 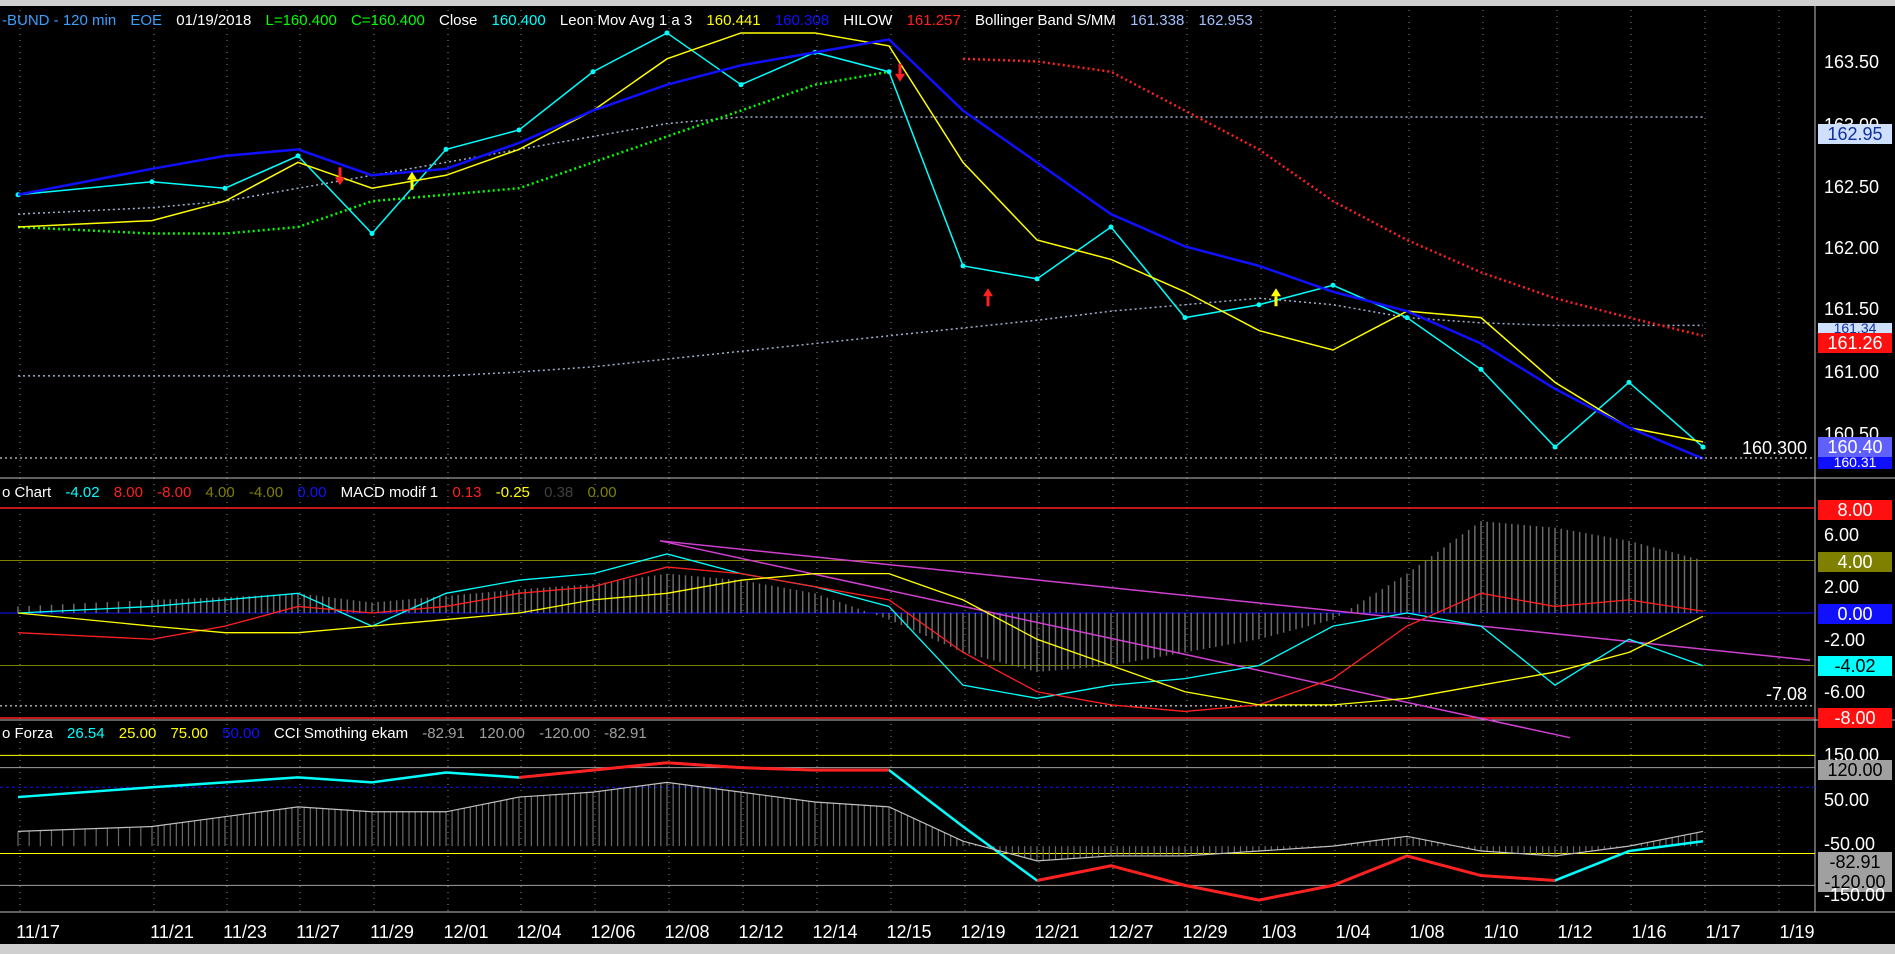 I want to click on osc-value-label: 4.00, so click(x=220, y=492).